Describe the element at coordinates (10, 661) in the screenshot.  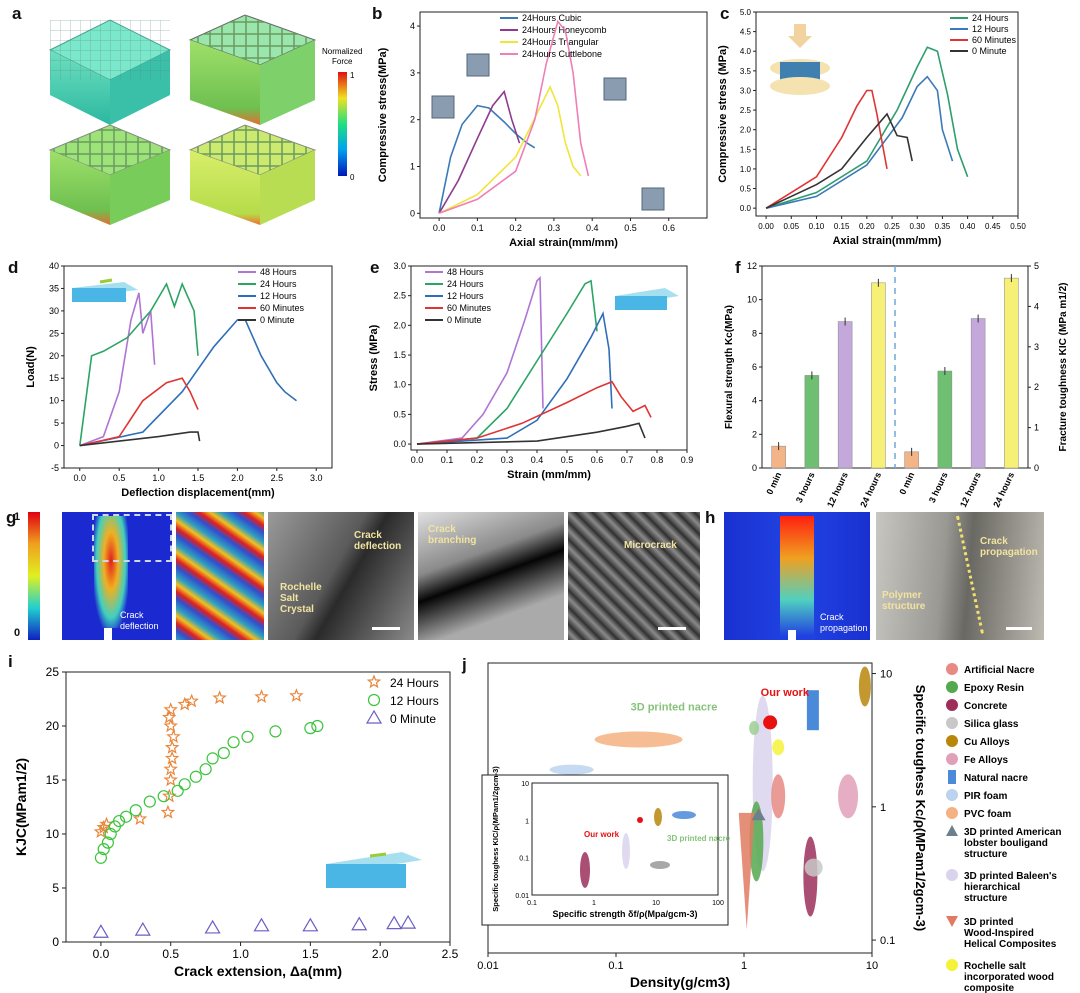
I see `panel-label-i: i` at that location.